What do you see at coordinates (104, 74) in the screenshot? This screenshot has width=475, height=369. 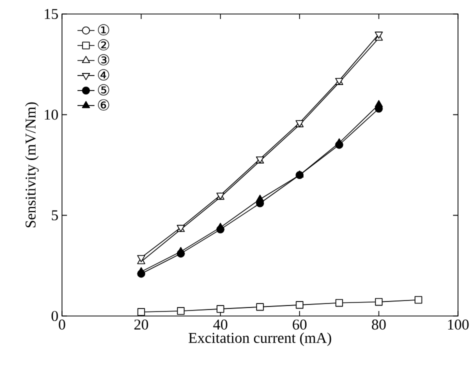 I see `legend-label: ④` at bounding box center [104, 74].